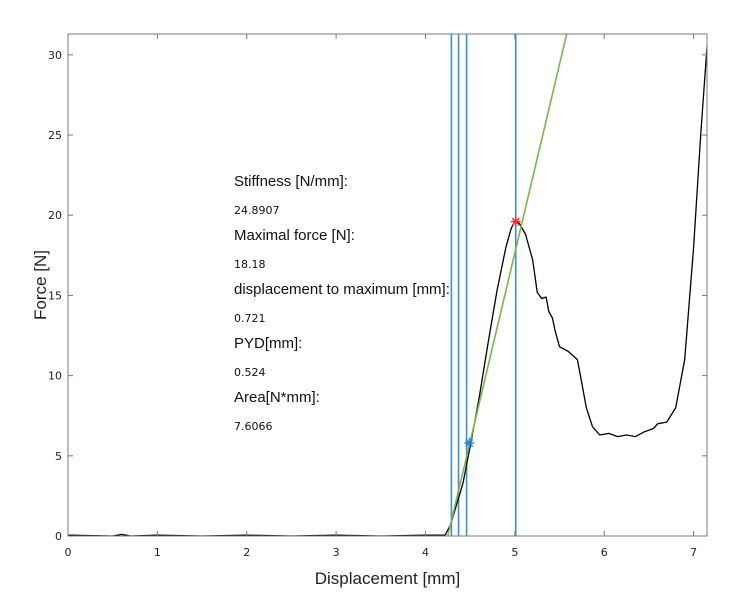  I want to click on x-tick-label: 6, so click(604, 552).